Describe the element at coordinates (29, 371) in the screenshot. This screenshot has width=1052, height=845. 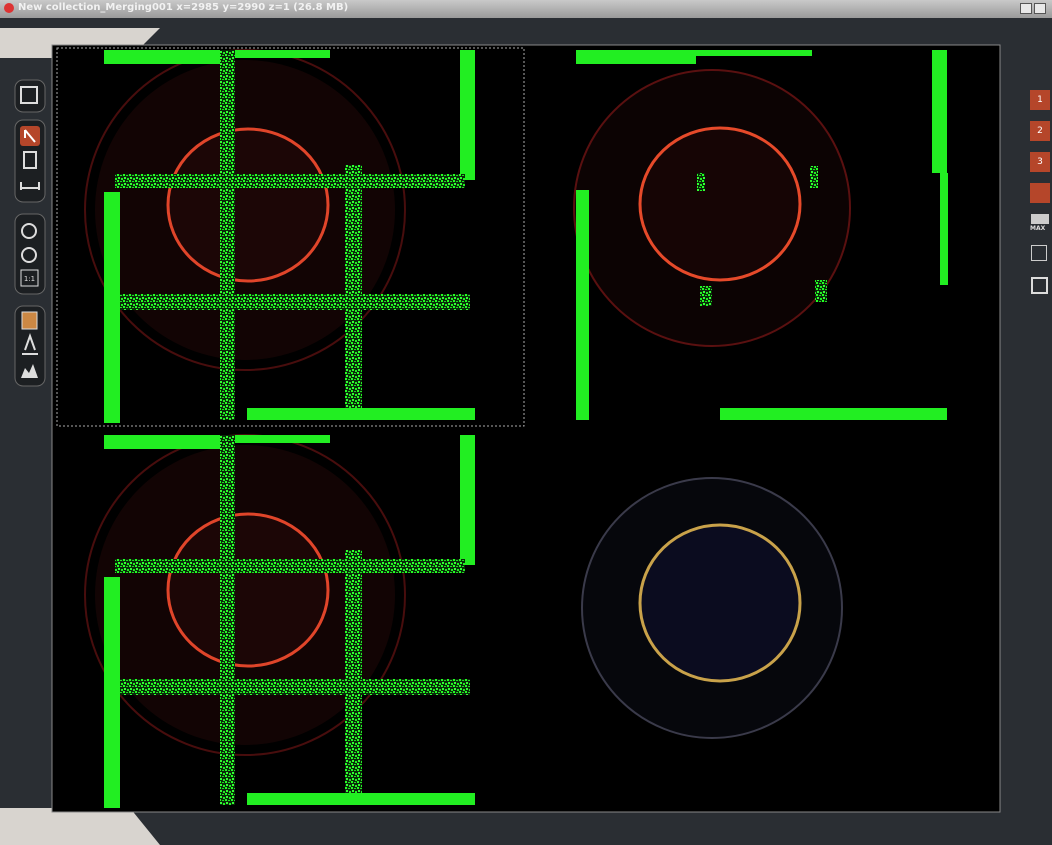
I see `histogram-tool` at that location.